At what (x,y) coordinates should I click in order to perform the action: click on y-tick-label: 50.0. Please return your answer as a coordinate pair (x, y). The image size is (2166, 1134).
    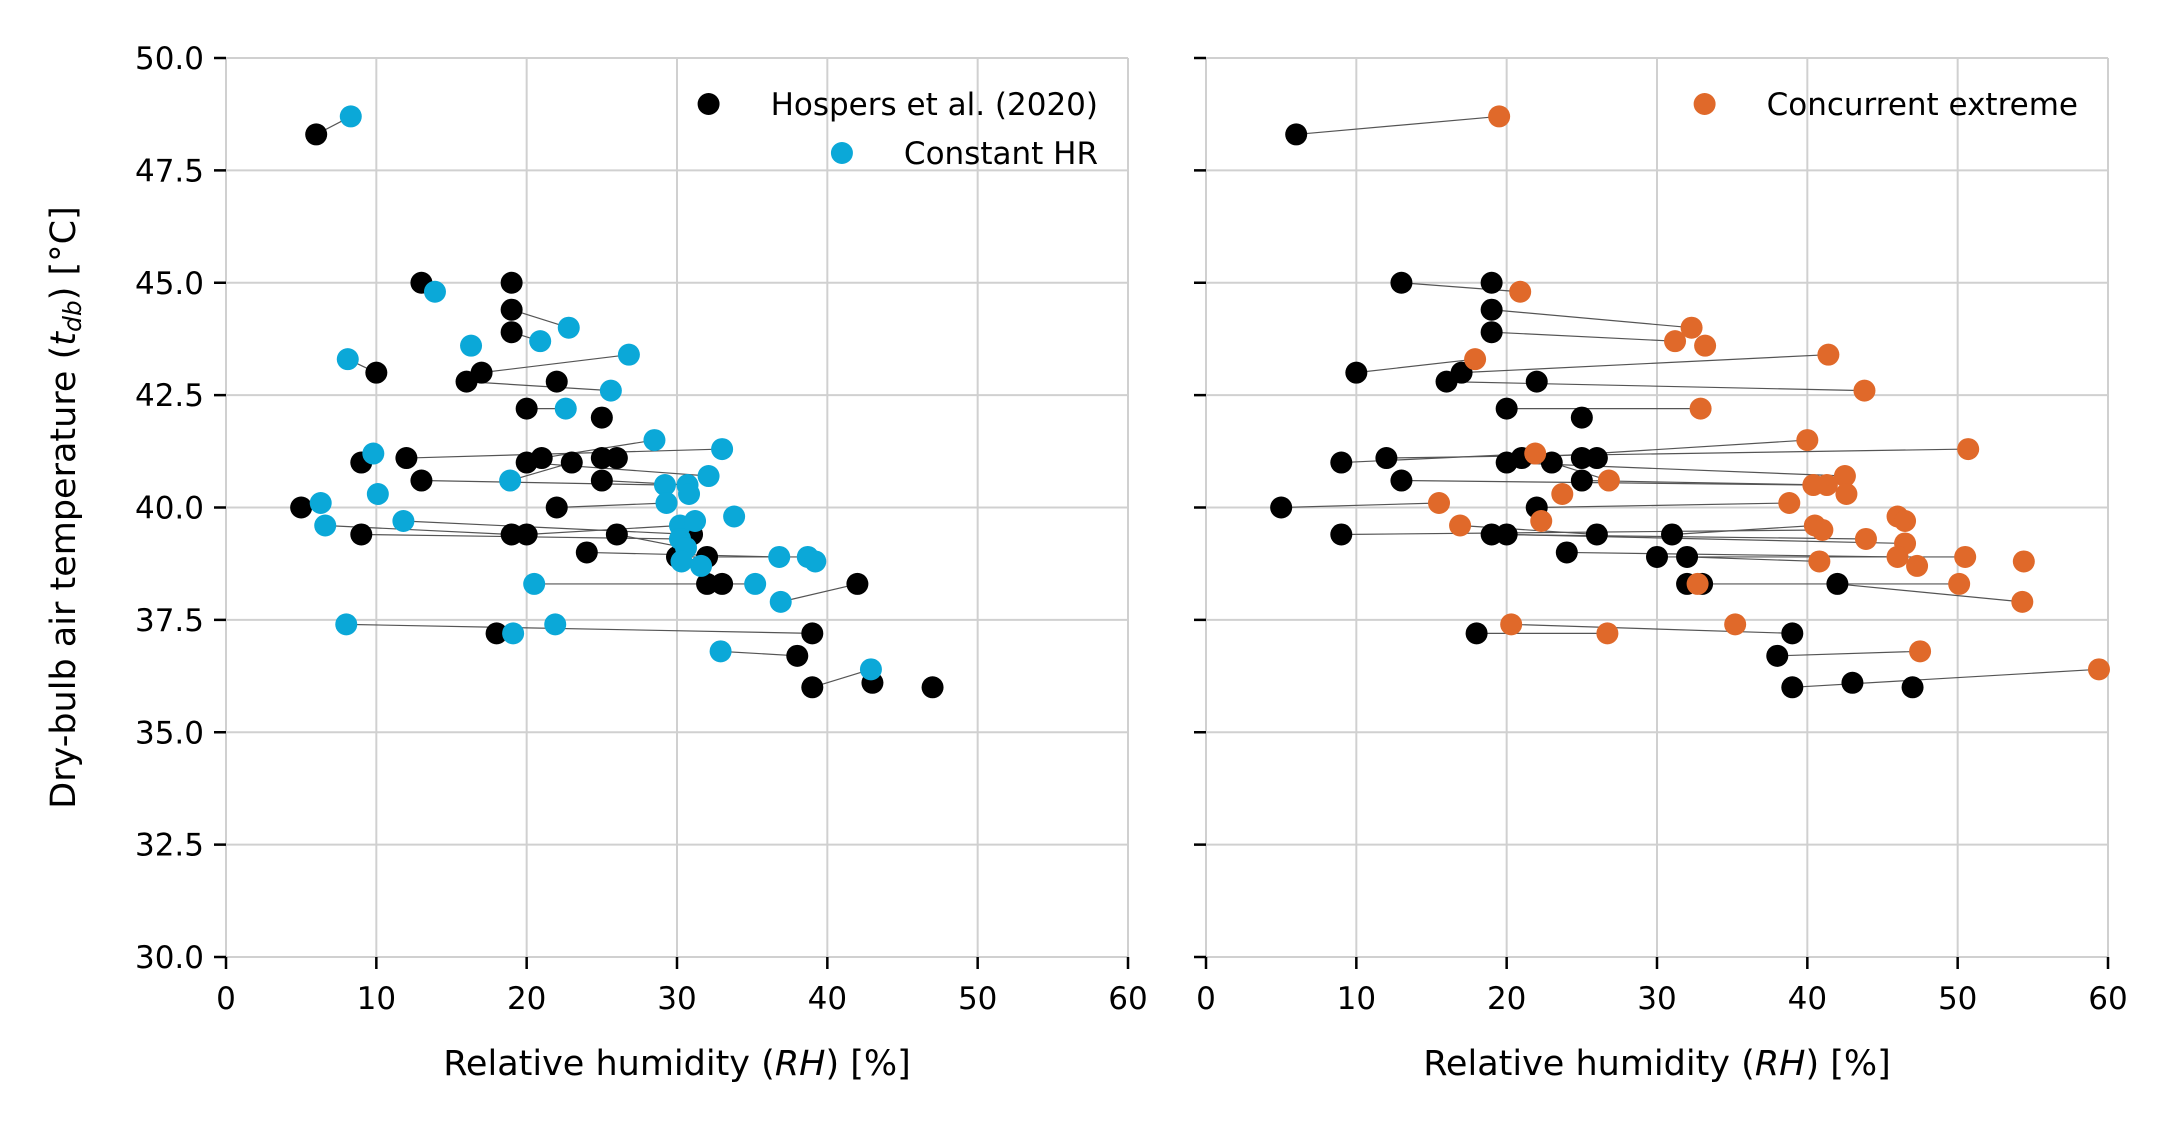
    Looking at the image, I should click on (169, 59).